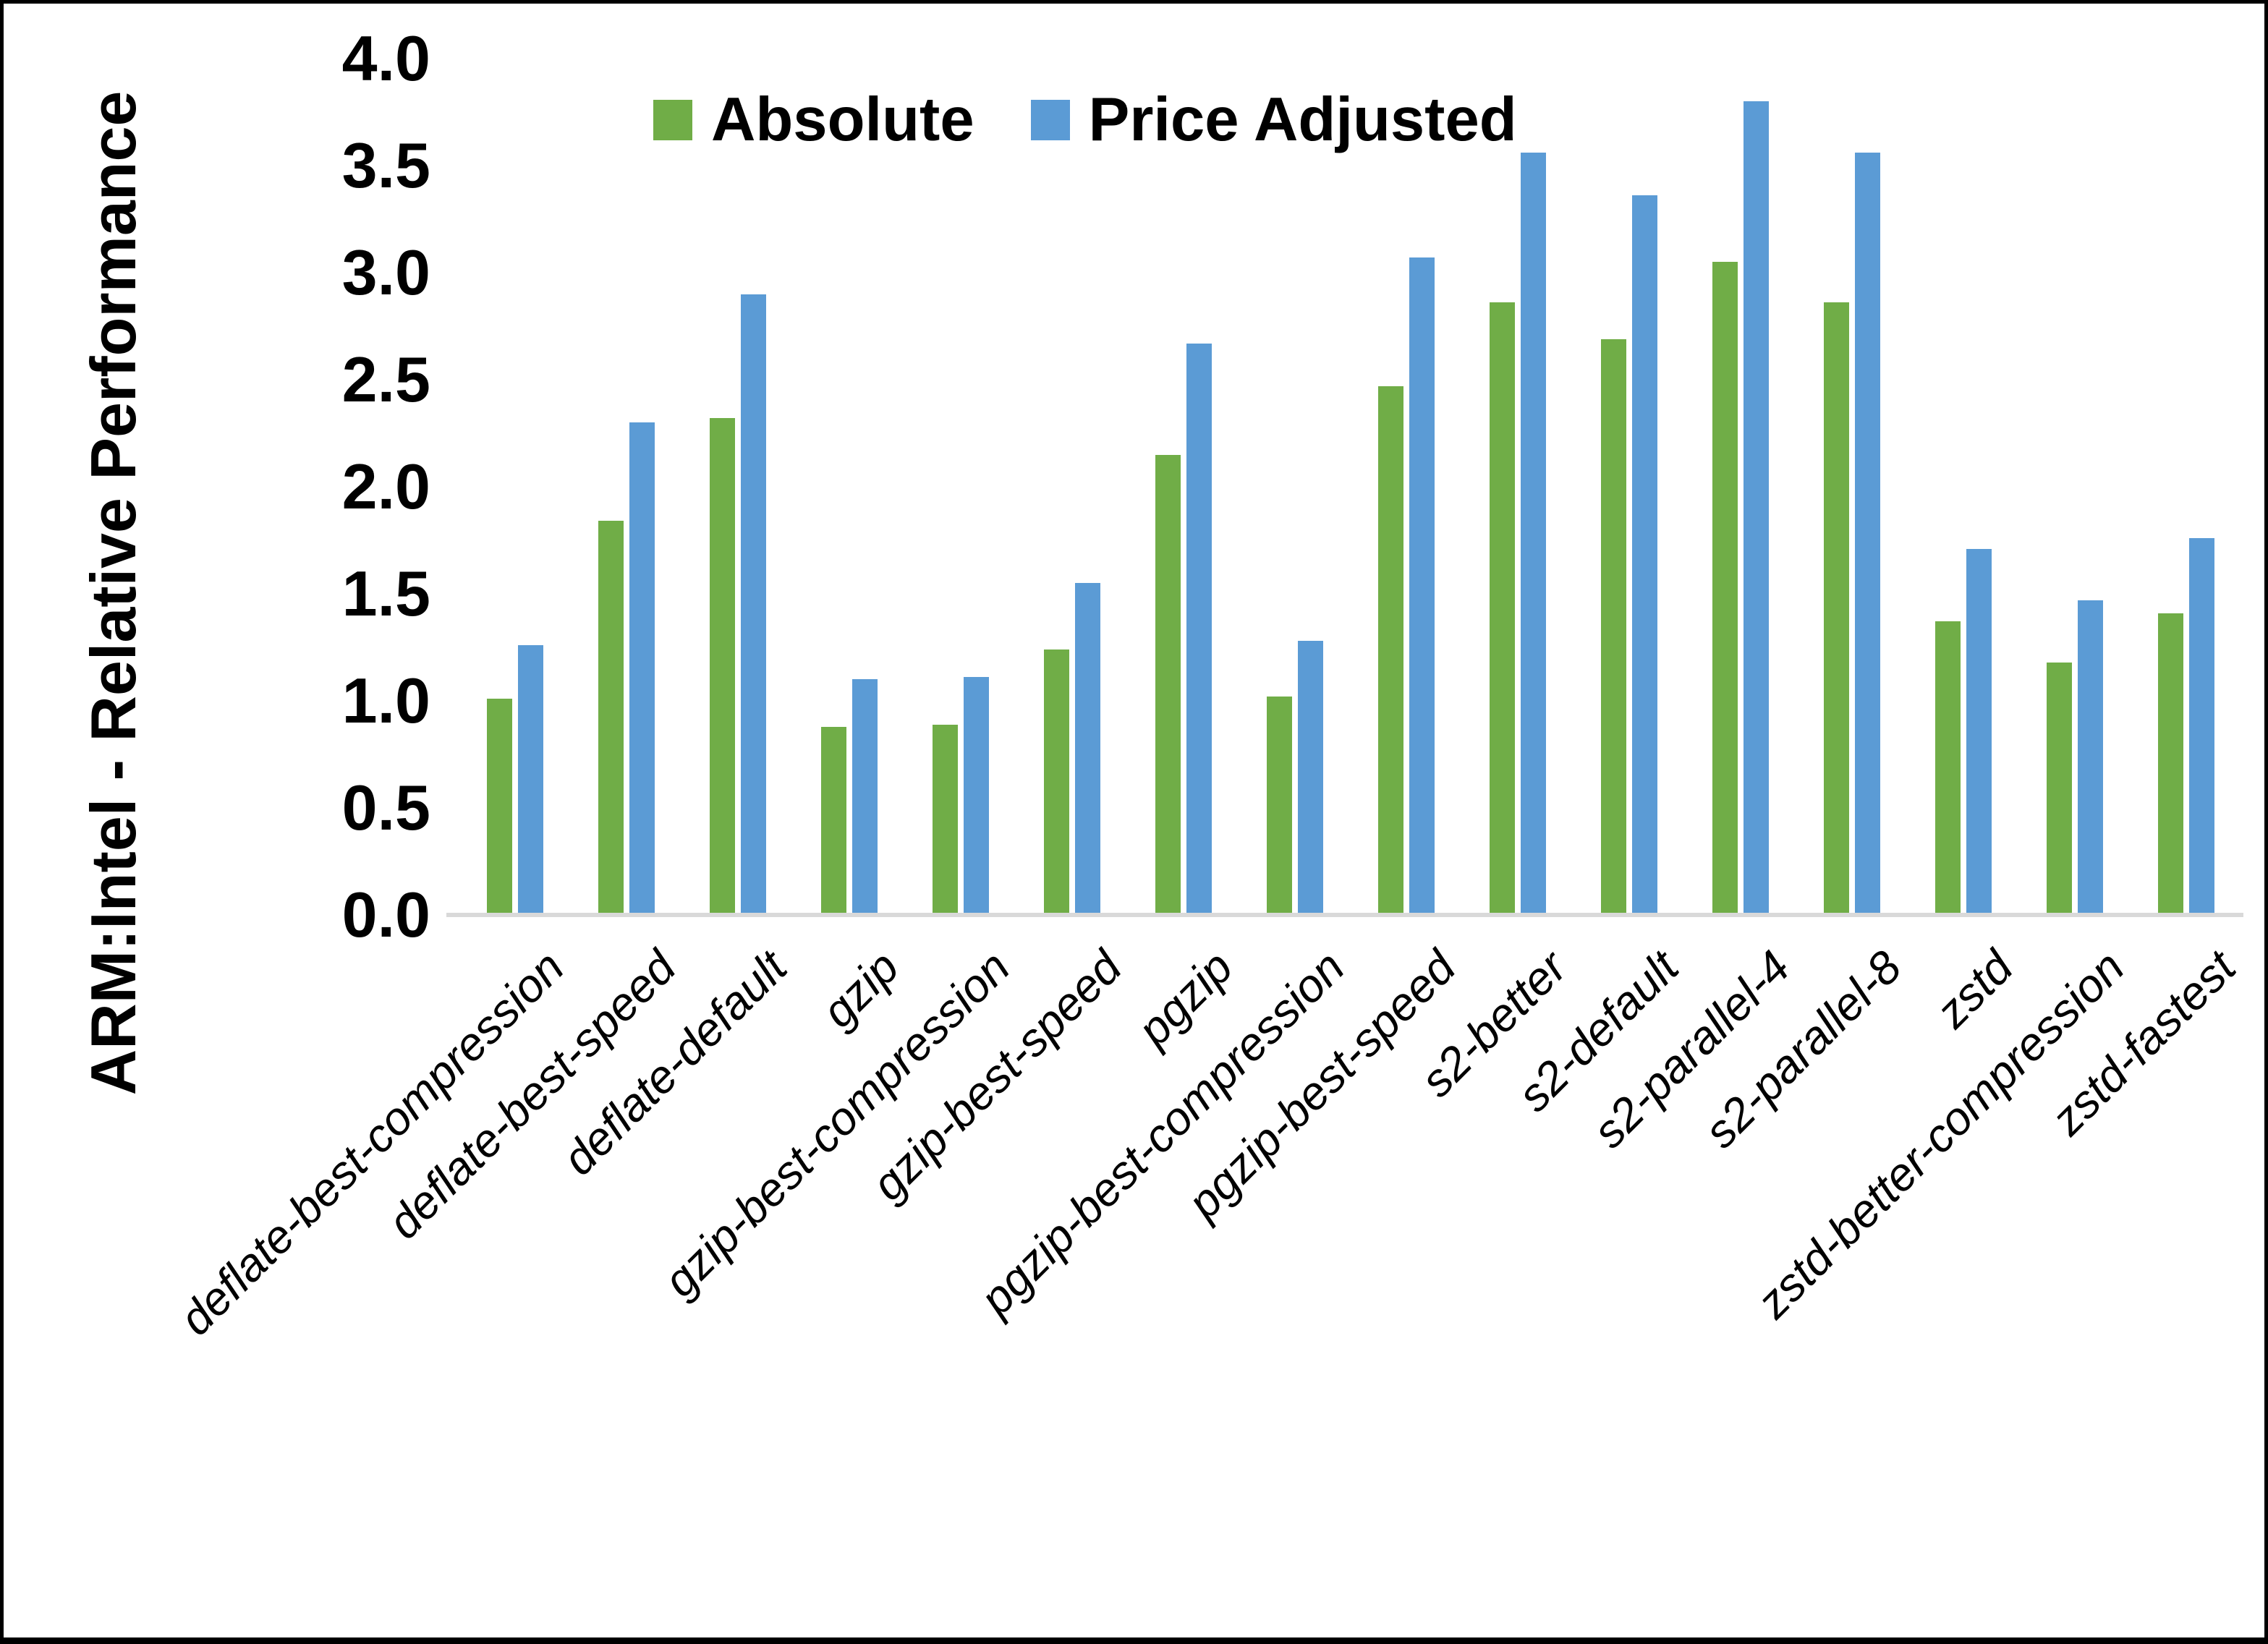 This screenshot has height=1644, width=2268. Describe the element at coordinates (1295, 487) in the screenshot. I see `bar-group-pgzip-best-compression` at that location.